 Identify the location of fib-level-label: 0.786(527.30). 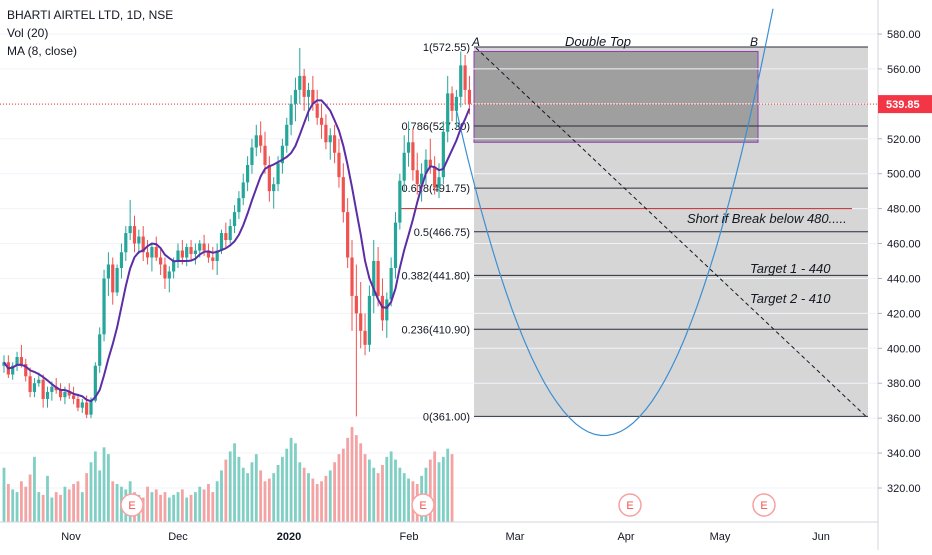
(436, 127).